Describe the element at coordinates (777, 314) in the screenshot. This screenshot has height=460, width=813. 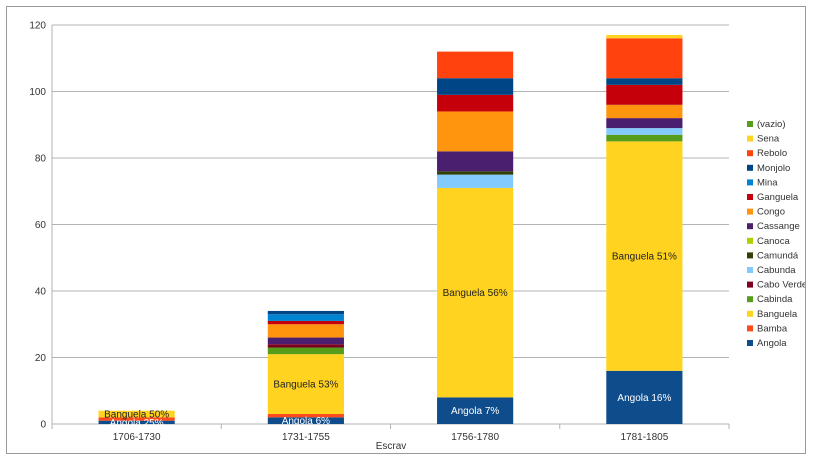
I see `legend-label: Banguela` at that location.